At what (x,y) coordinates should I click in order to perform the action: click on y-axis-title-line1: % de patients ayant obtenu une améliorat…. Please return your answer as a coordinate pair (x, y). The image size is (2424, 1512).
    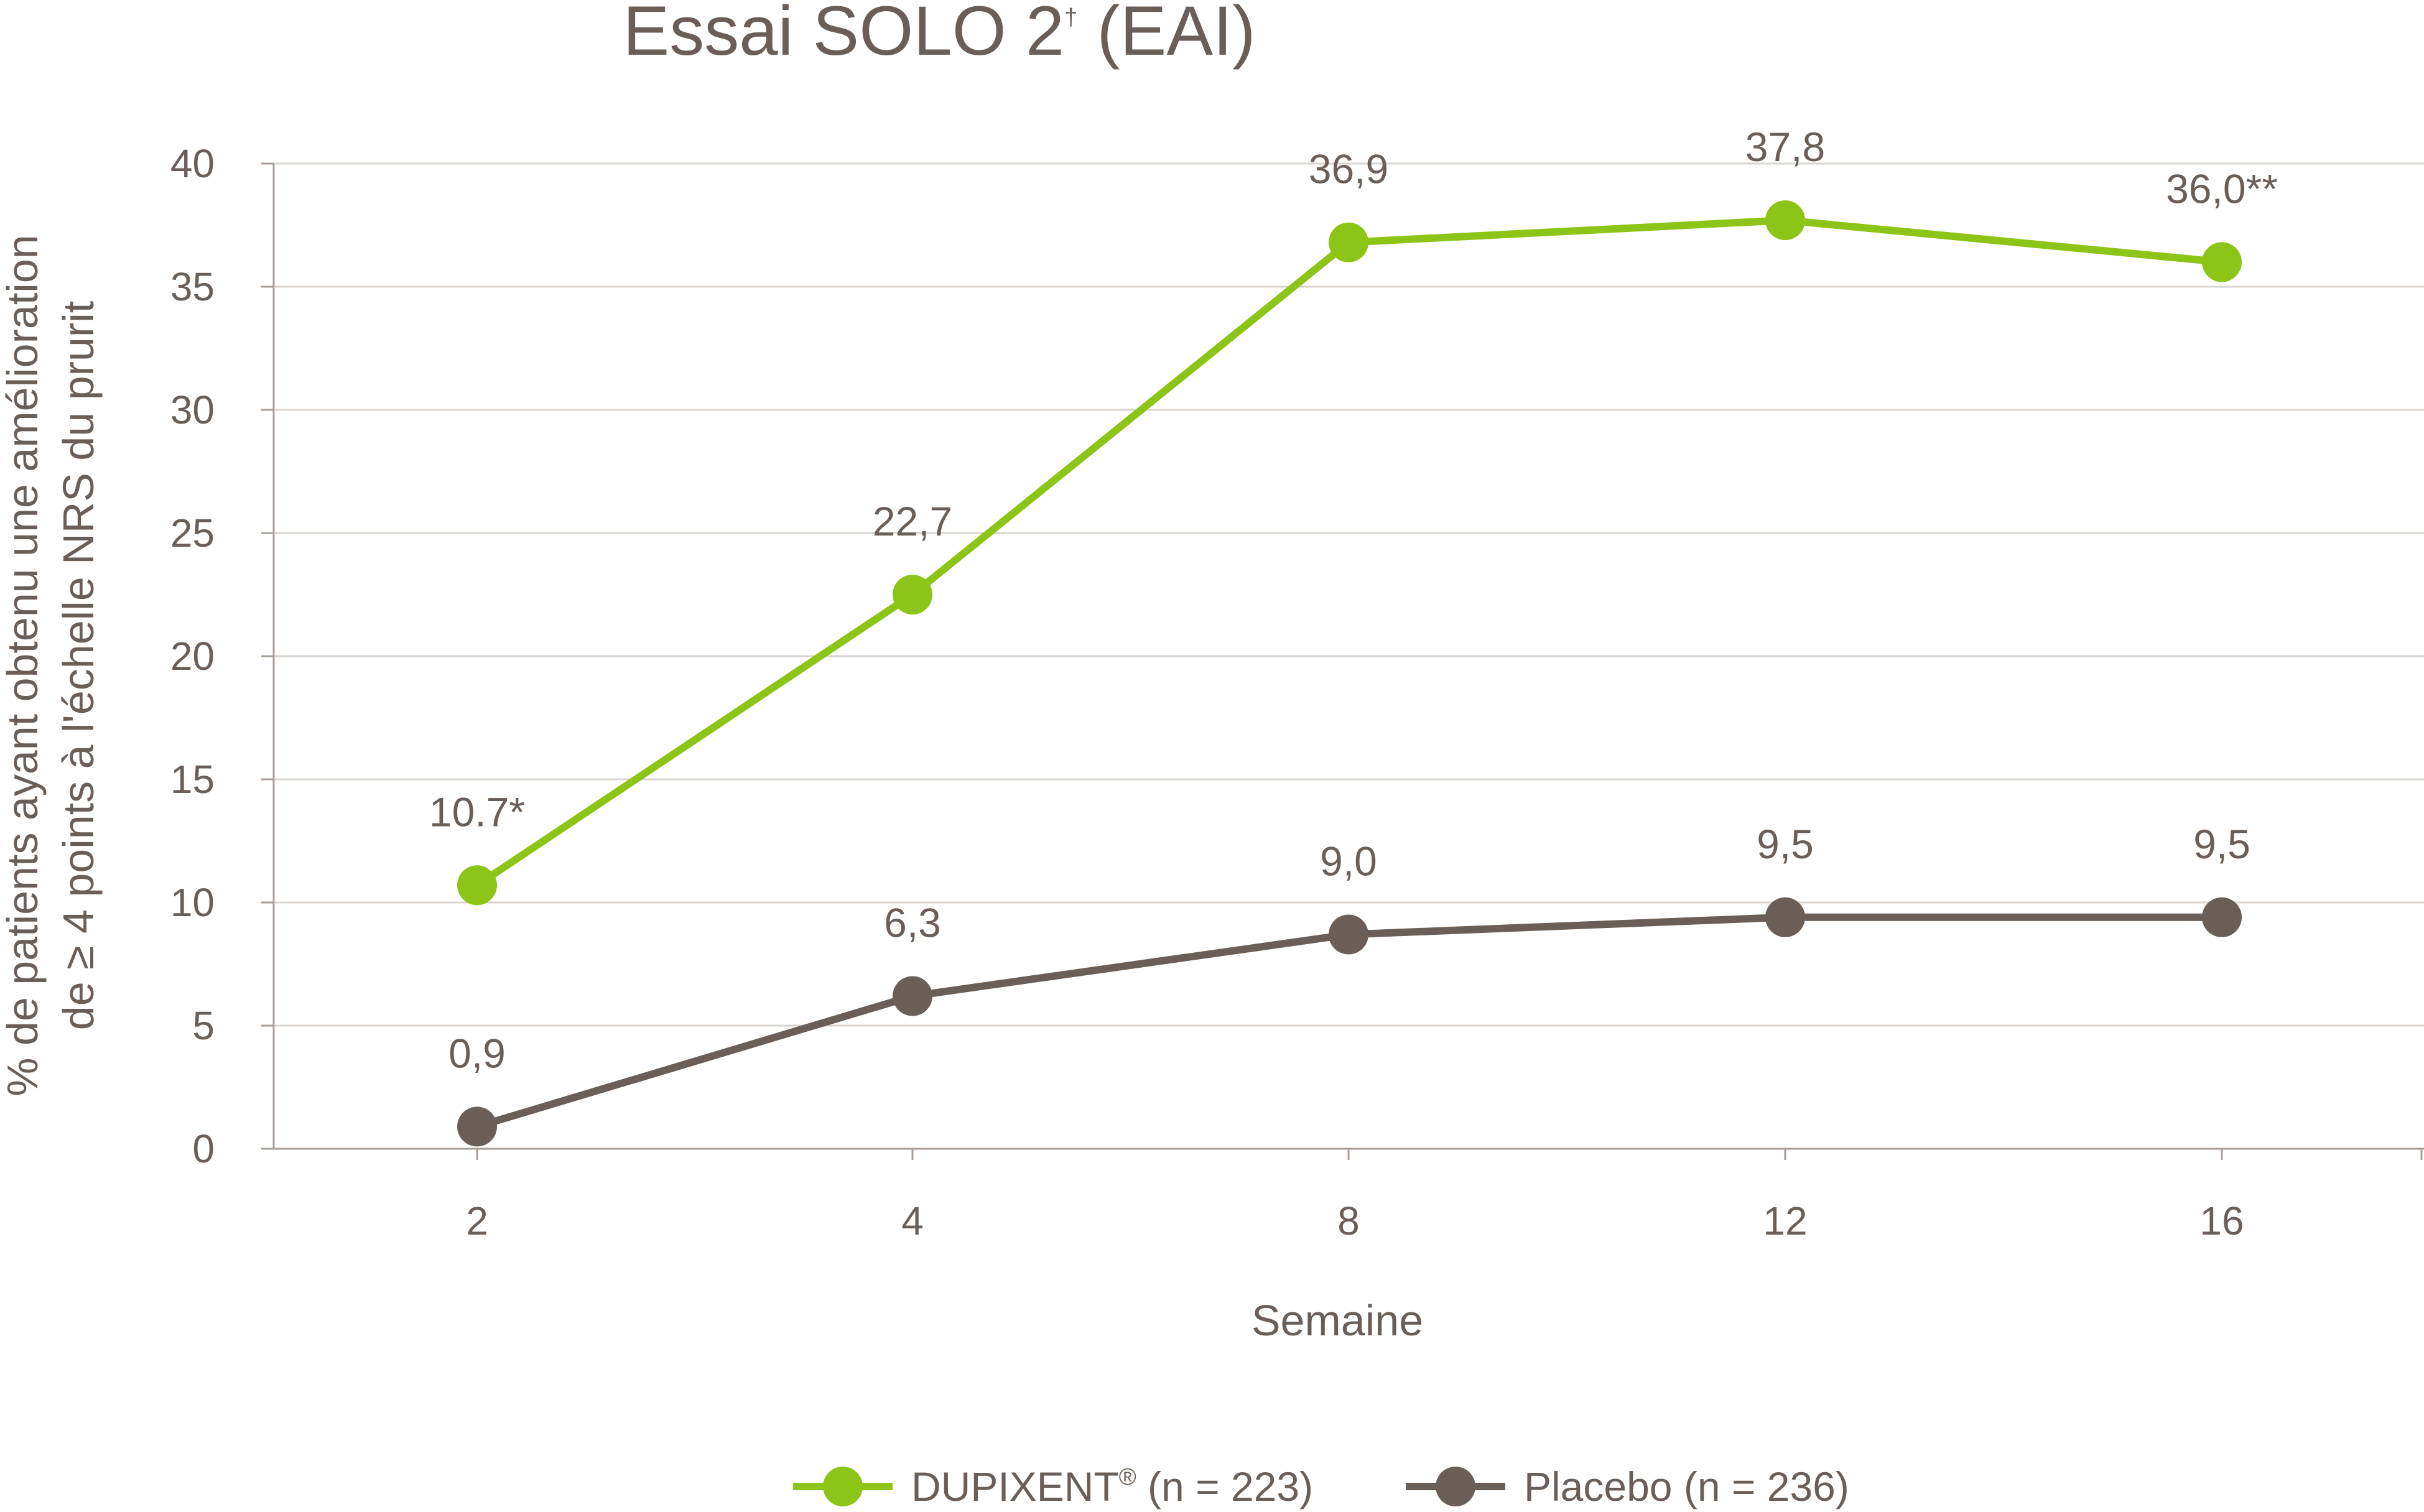
    Looking at the image, I should click on (23, 665).